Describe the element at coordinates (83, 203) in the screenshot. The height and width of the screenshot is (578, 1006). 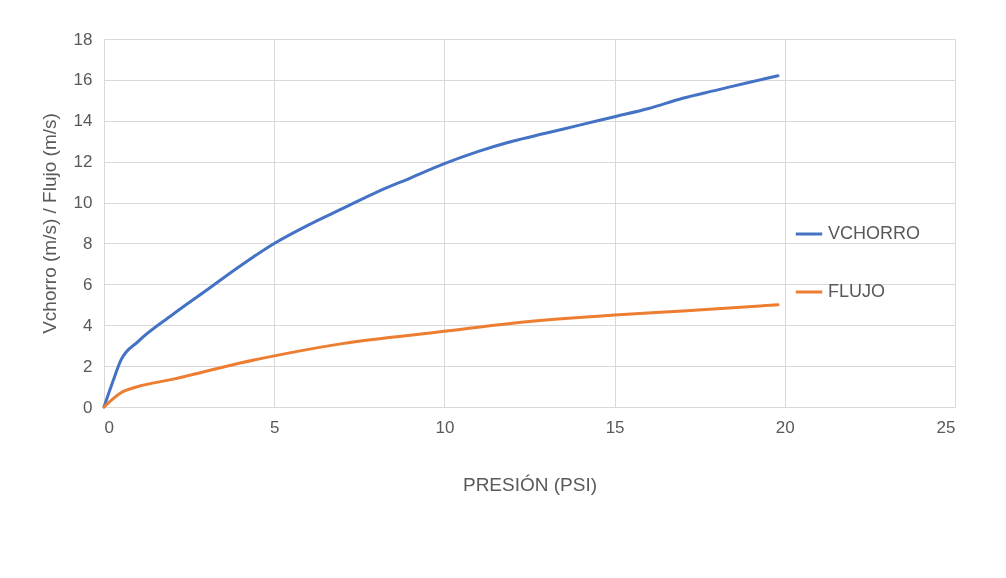
I see `y-tick-label: 10` at that location.